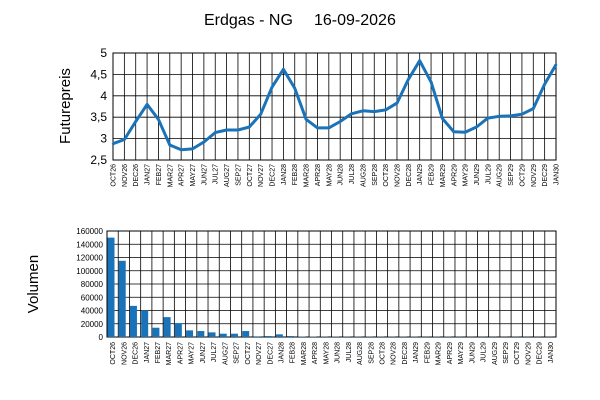 This screenshot has width=600, height=400. I want to click on line-xtick-label: OCT29, so click(522, 175).